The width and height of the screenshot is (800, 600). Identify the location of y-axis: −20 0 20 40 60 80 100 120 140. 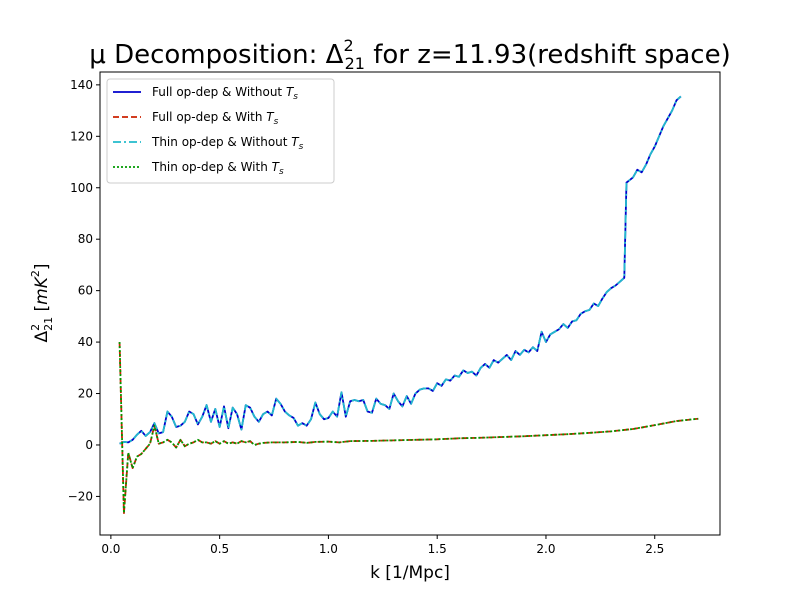
(84, 290).